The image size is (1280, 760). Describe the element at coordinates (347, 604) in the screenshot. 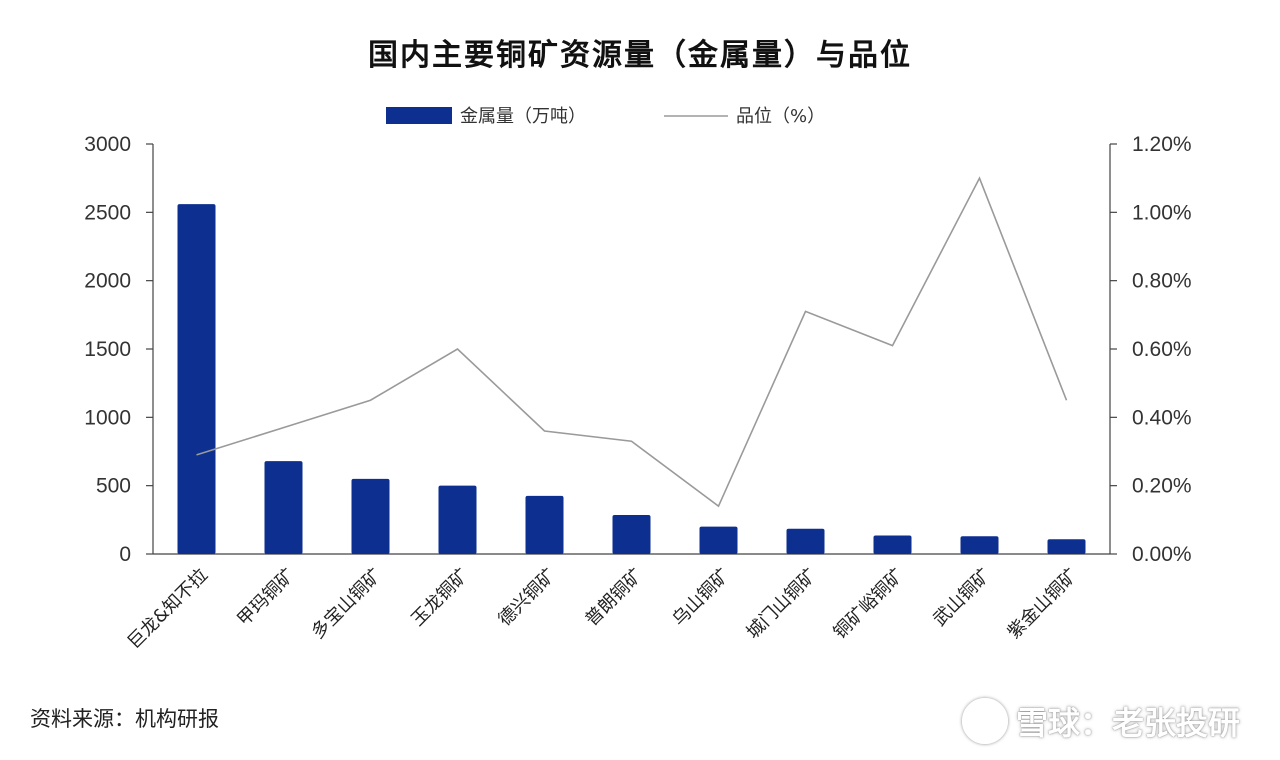

I see `category-label: 多宝山铜矿` at that location.